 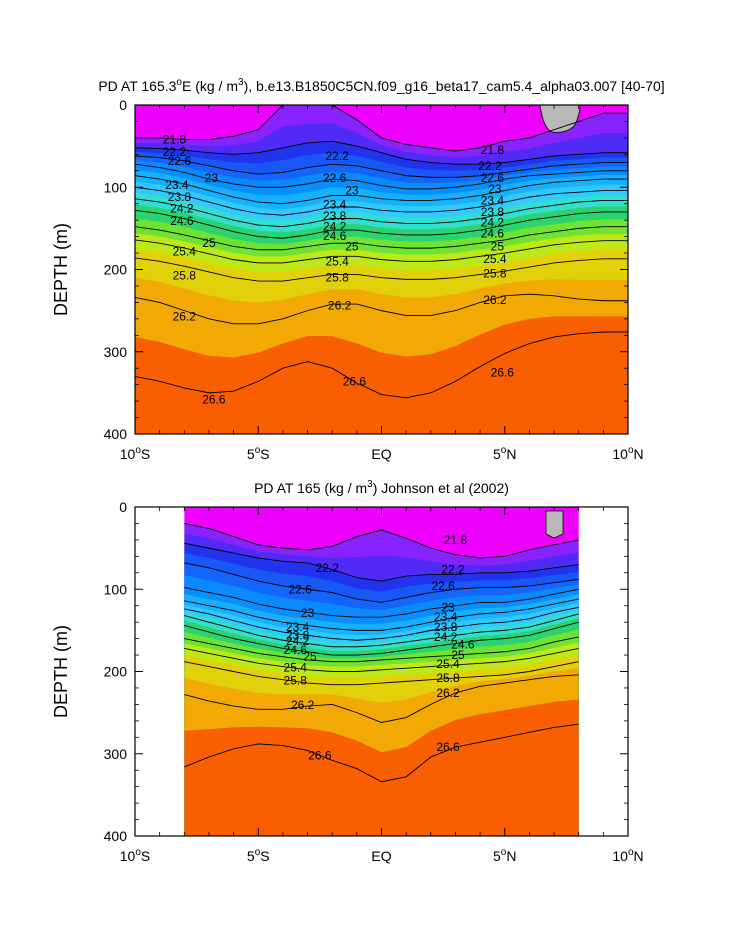 I want to click on contour-lines, so click(x=381, y=653).